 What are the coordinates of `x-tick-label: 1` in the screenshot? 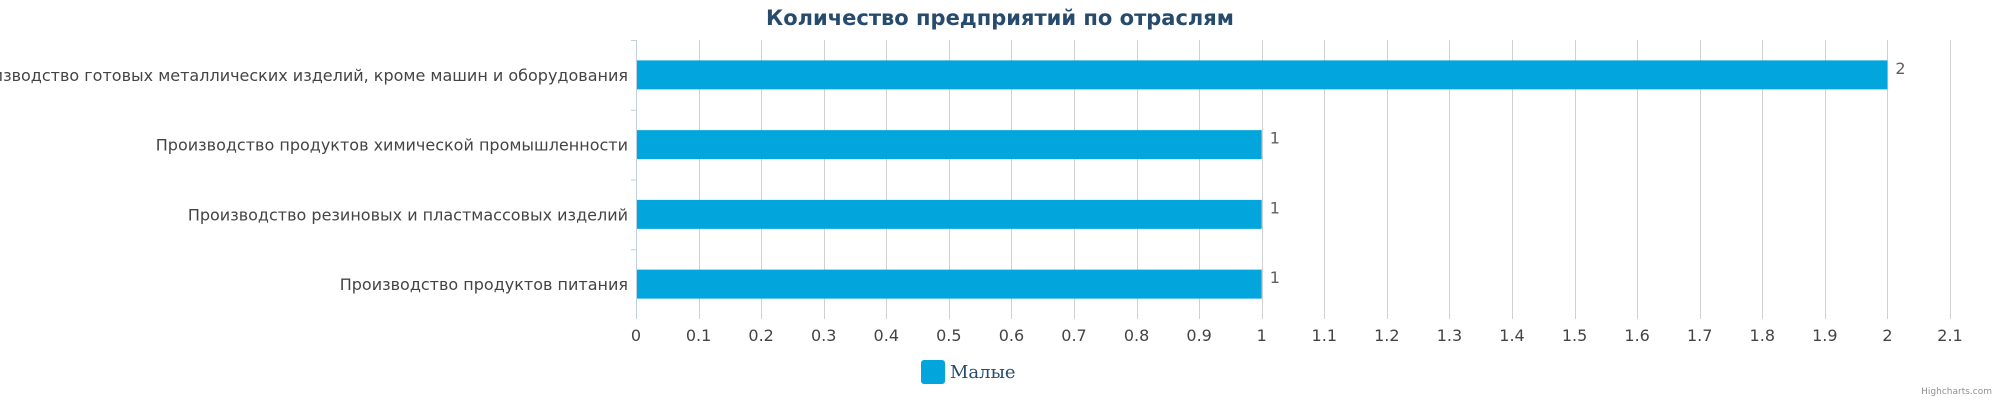 It's located at (1262, 335).